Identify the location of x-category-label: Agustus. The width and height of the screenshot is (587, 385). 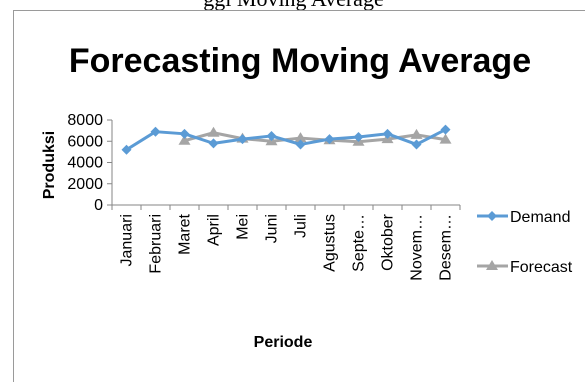
(330, 243).